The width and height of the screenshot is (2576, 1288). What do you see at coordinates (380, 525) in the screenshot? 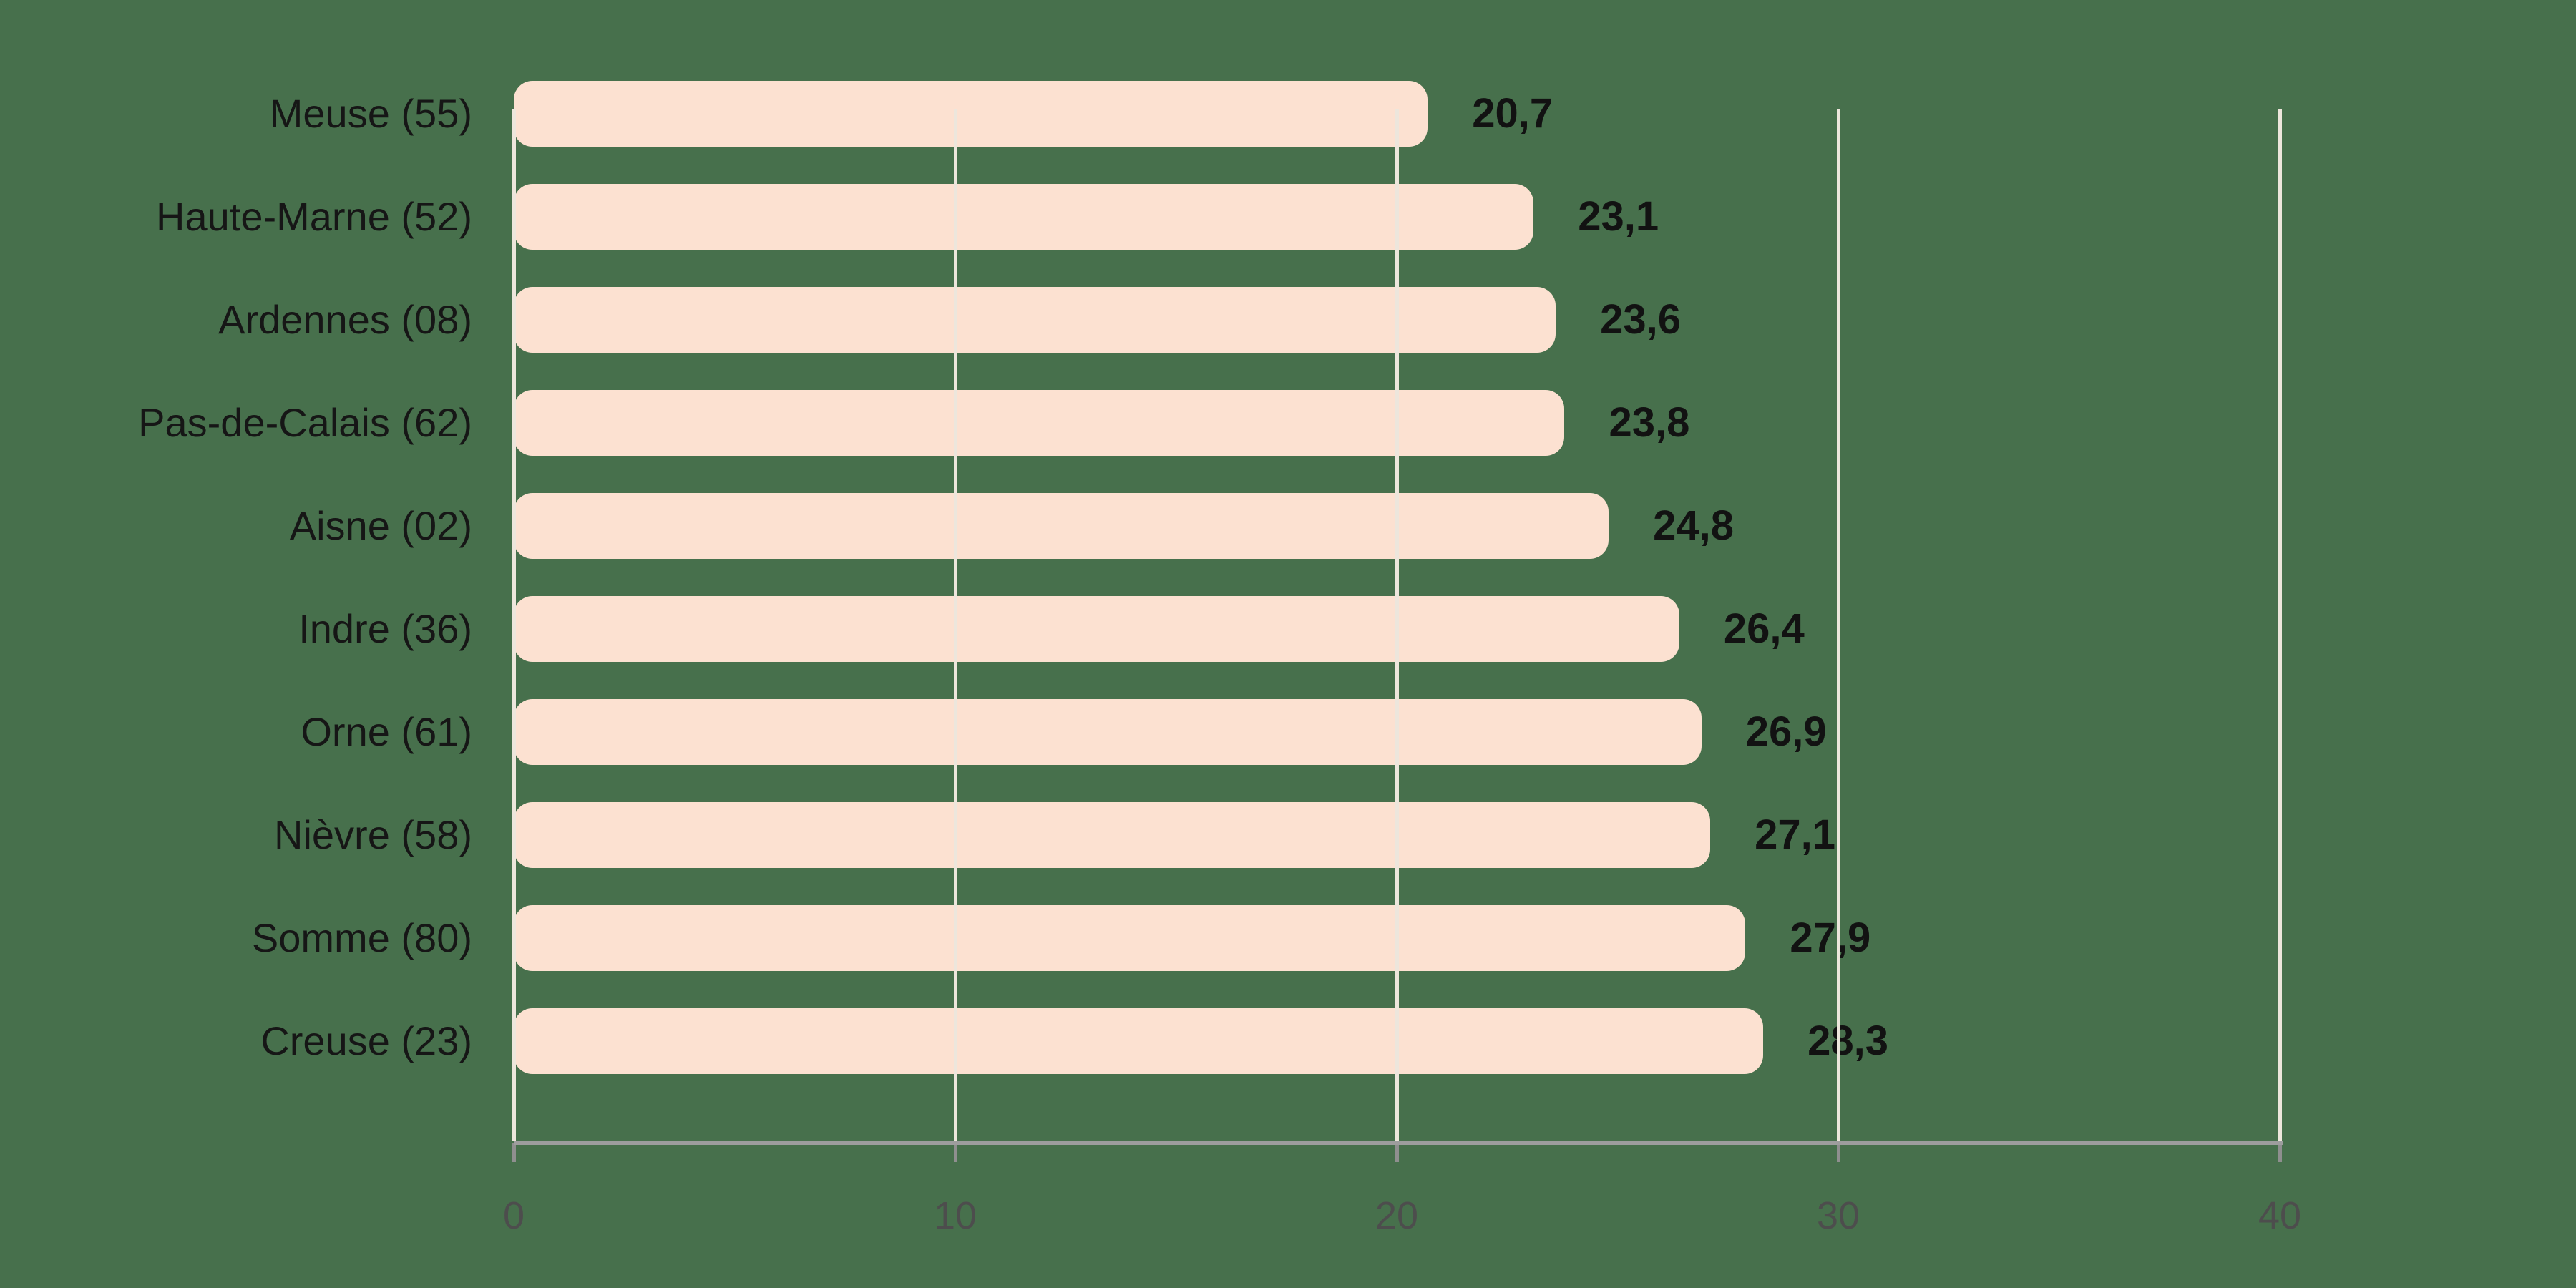
I see `category-label: Aisne (02)` at bounding box center [380, 525].